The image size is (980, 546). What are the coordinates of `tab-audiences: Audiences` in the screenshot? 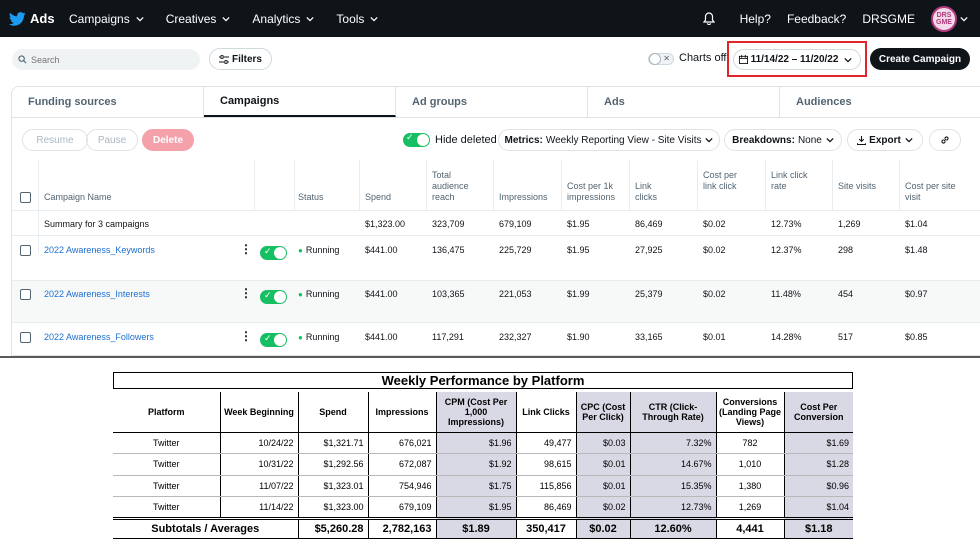 It's located at (824, 102).